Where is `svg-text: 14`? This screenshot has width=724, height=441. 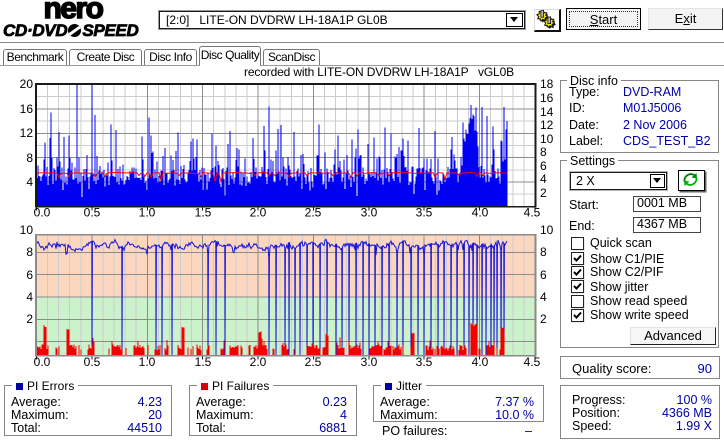 svg-text: 14 is located at coordinates (547, 112).